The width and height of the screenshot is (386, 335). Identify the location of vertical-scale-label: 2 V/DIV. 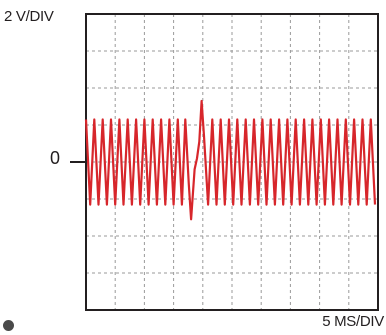
(29, 16).